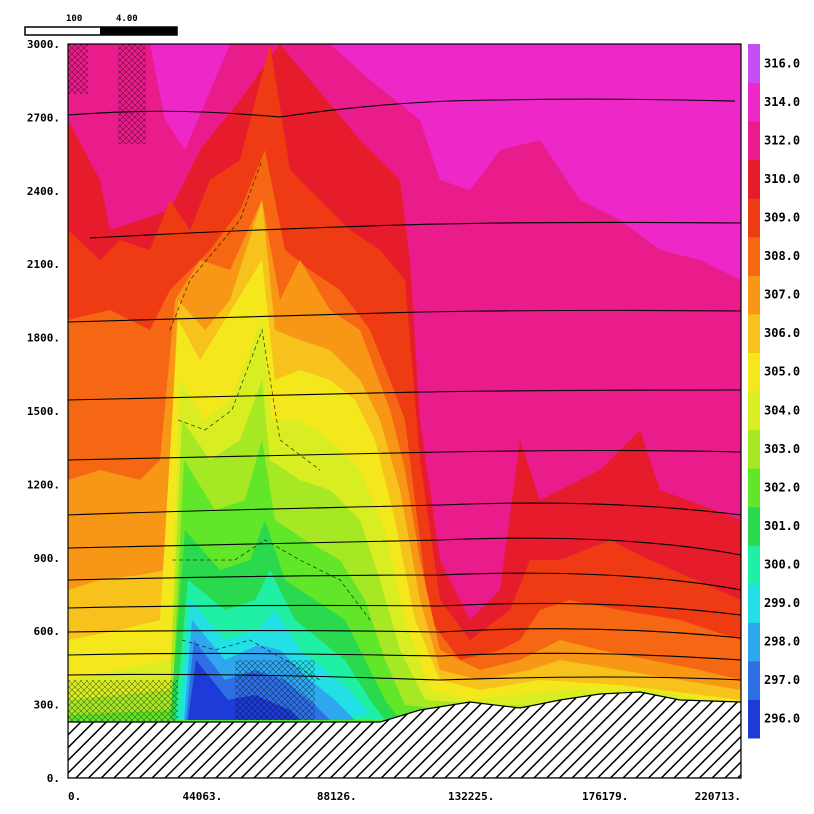 The image size is (814, 814). What do you see at coordinates (43, 44) in the screenshot?
I see `y-tick-label: 3000.` at bounding box center [43, 44].